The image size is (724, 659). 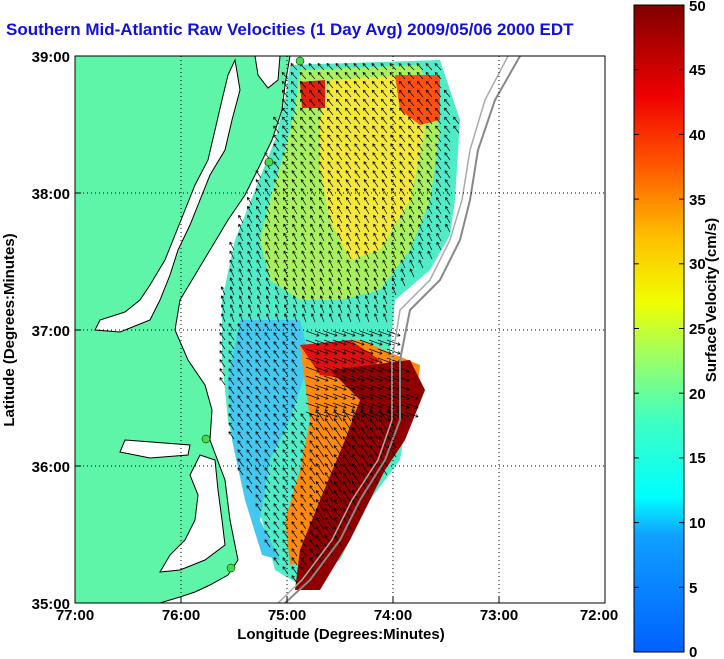 What do you see at coordinates (697, 264) in the screenshot?
I see `colorbar-tick-label: 30` at bounding box center [697, 264].